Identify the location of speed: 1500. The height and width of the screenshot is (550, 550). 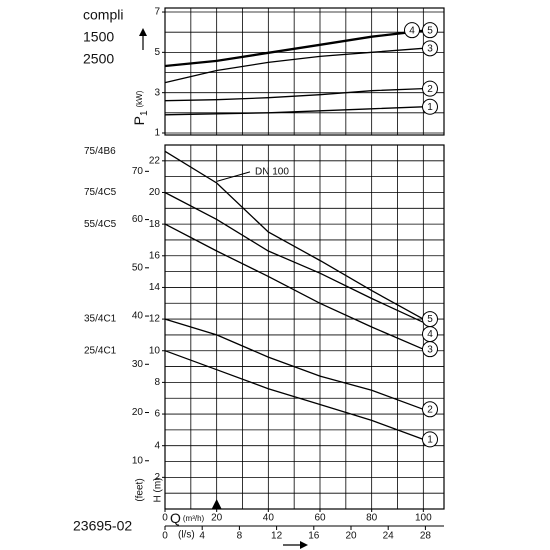
(98, 37).